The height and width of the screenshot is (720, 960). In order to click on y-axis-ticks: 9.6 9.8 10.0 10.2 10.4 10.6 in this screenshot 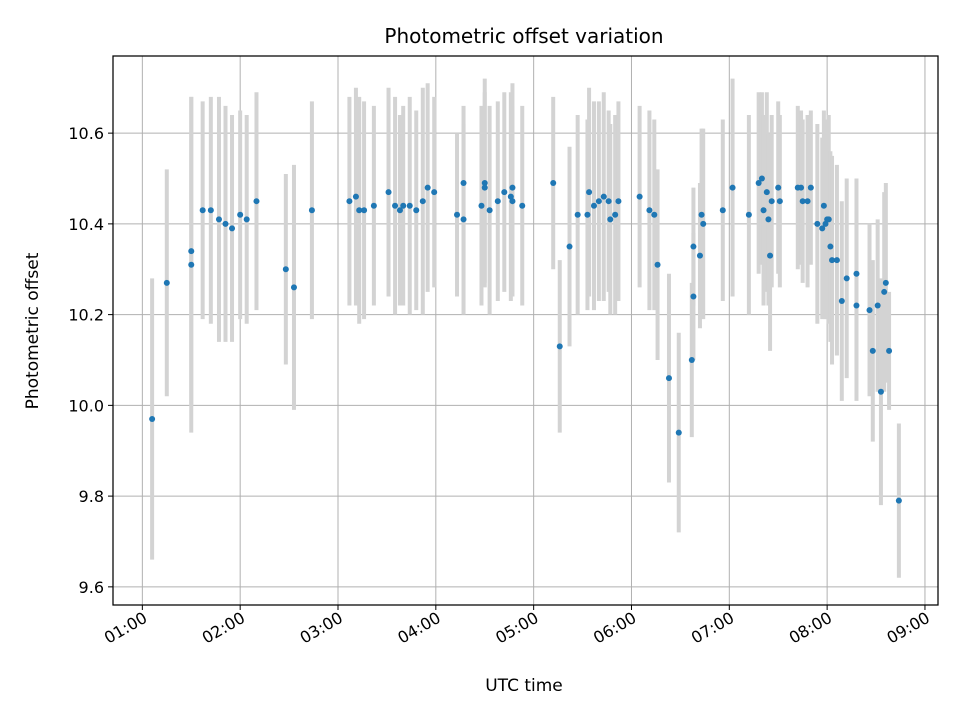, I will do `click(90, 360)`.